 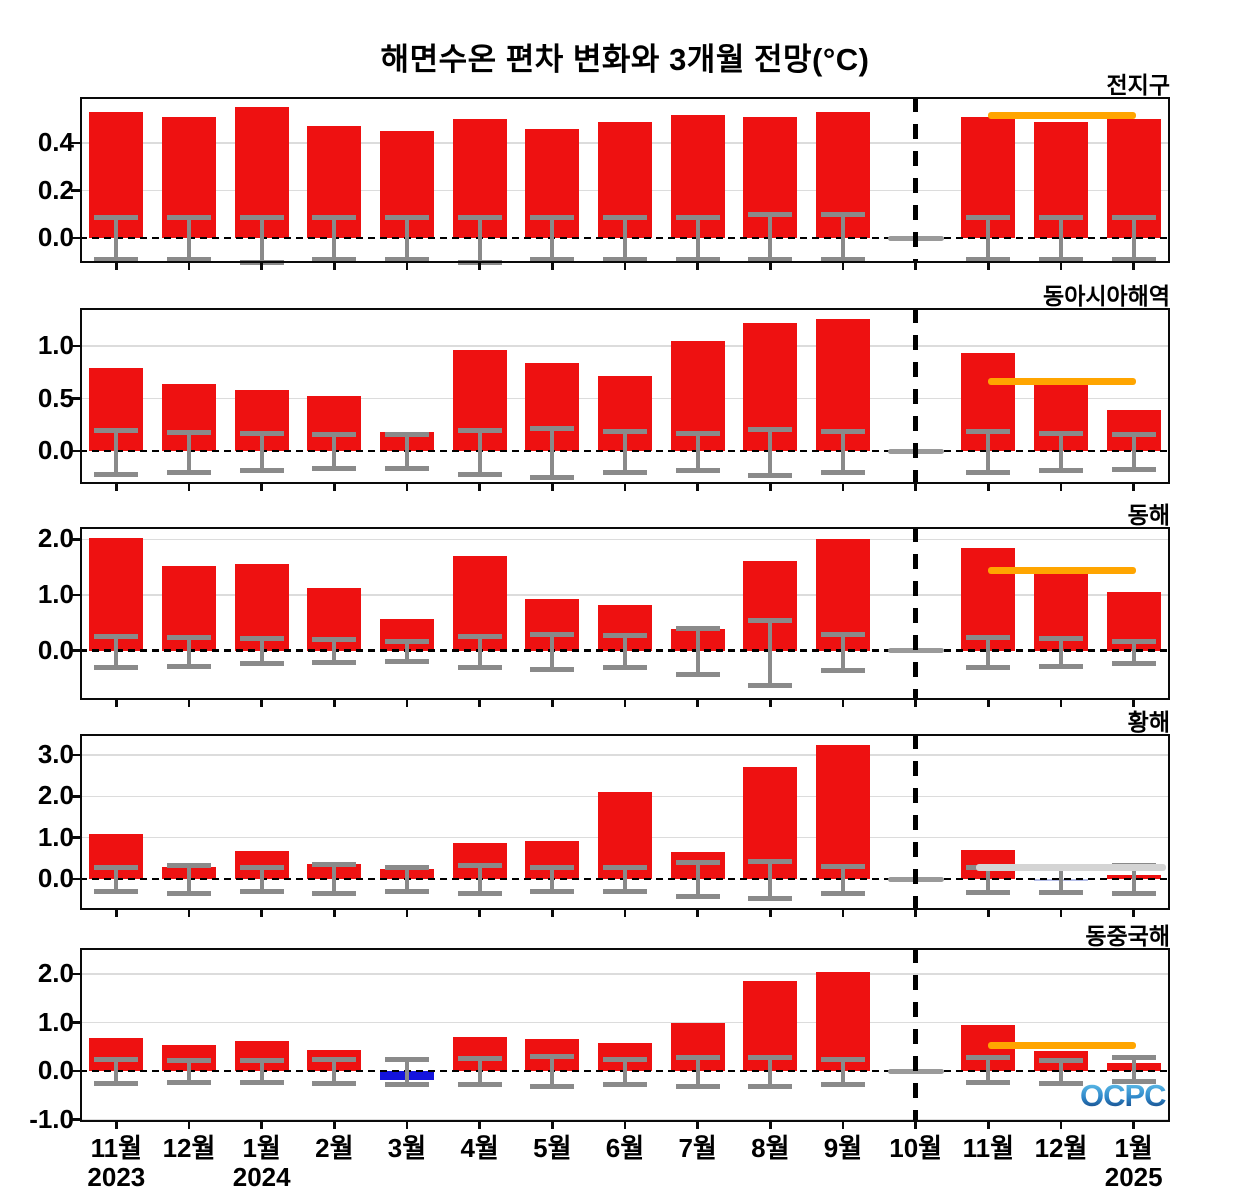 I want to click on gridline, so click(x=625, y=346).